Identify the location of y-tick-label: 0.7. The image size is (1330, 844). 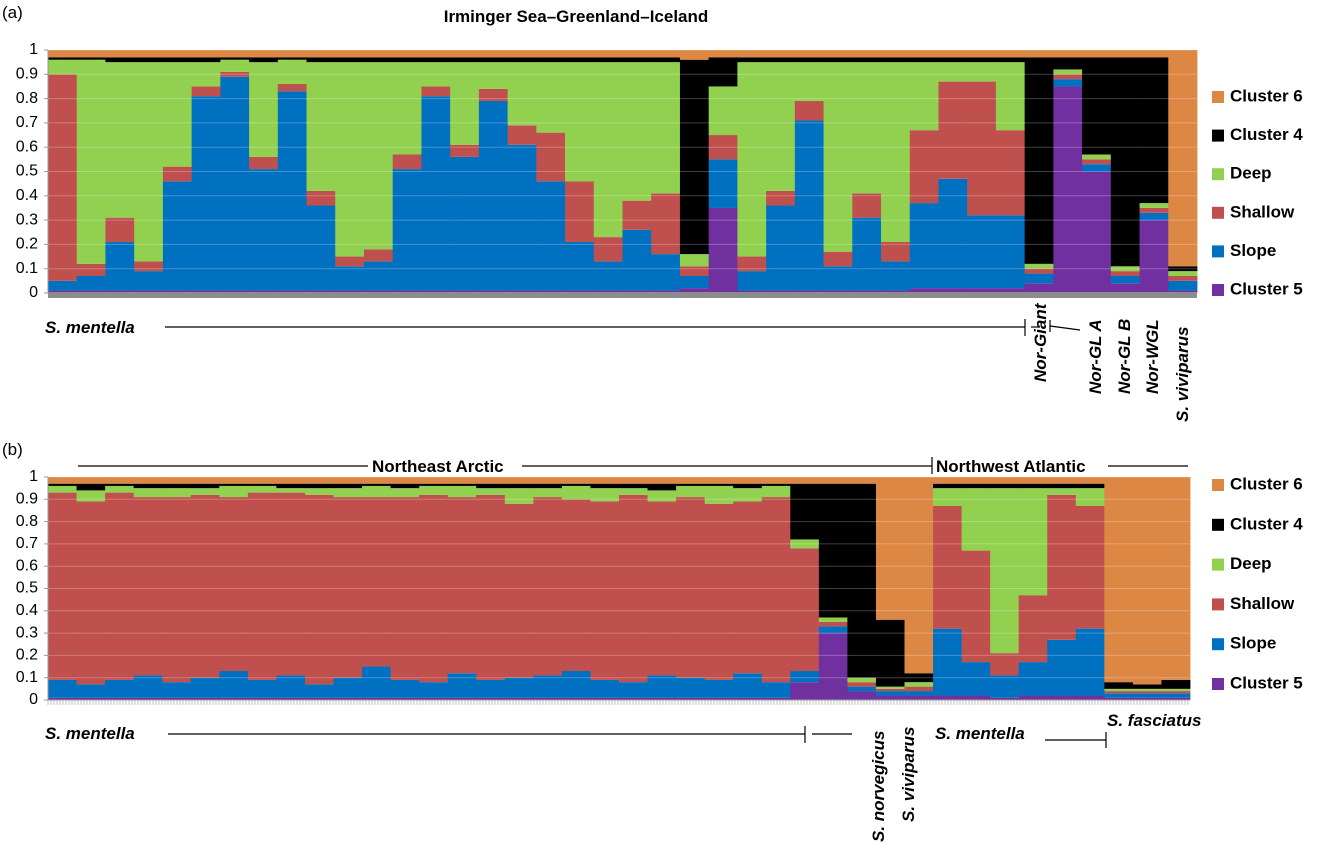
(27, 122).